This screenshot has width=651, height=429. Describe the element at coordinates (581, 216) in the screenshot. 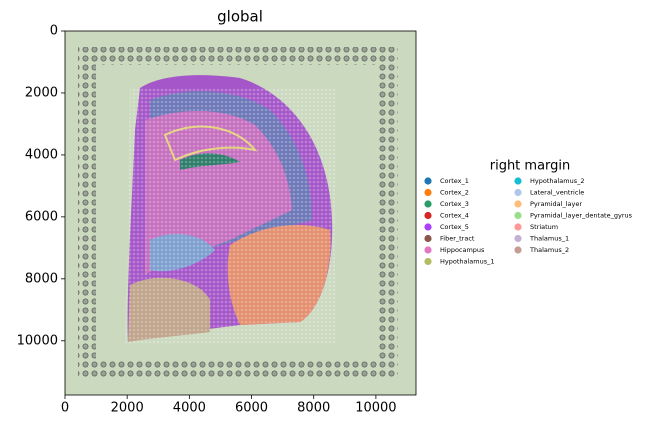

I see `legend-label: Pyramidal_layer_dentate_gyrus` at that location.